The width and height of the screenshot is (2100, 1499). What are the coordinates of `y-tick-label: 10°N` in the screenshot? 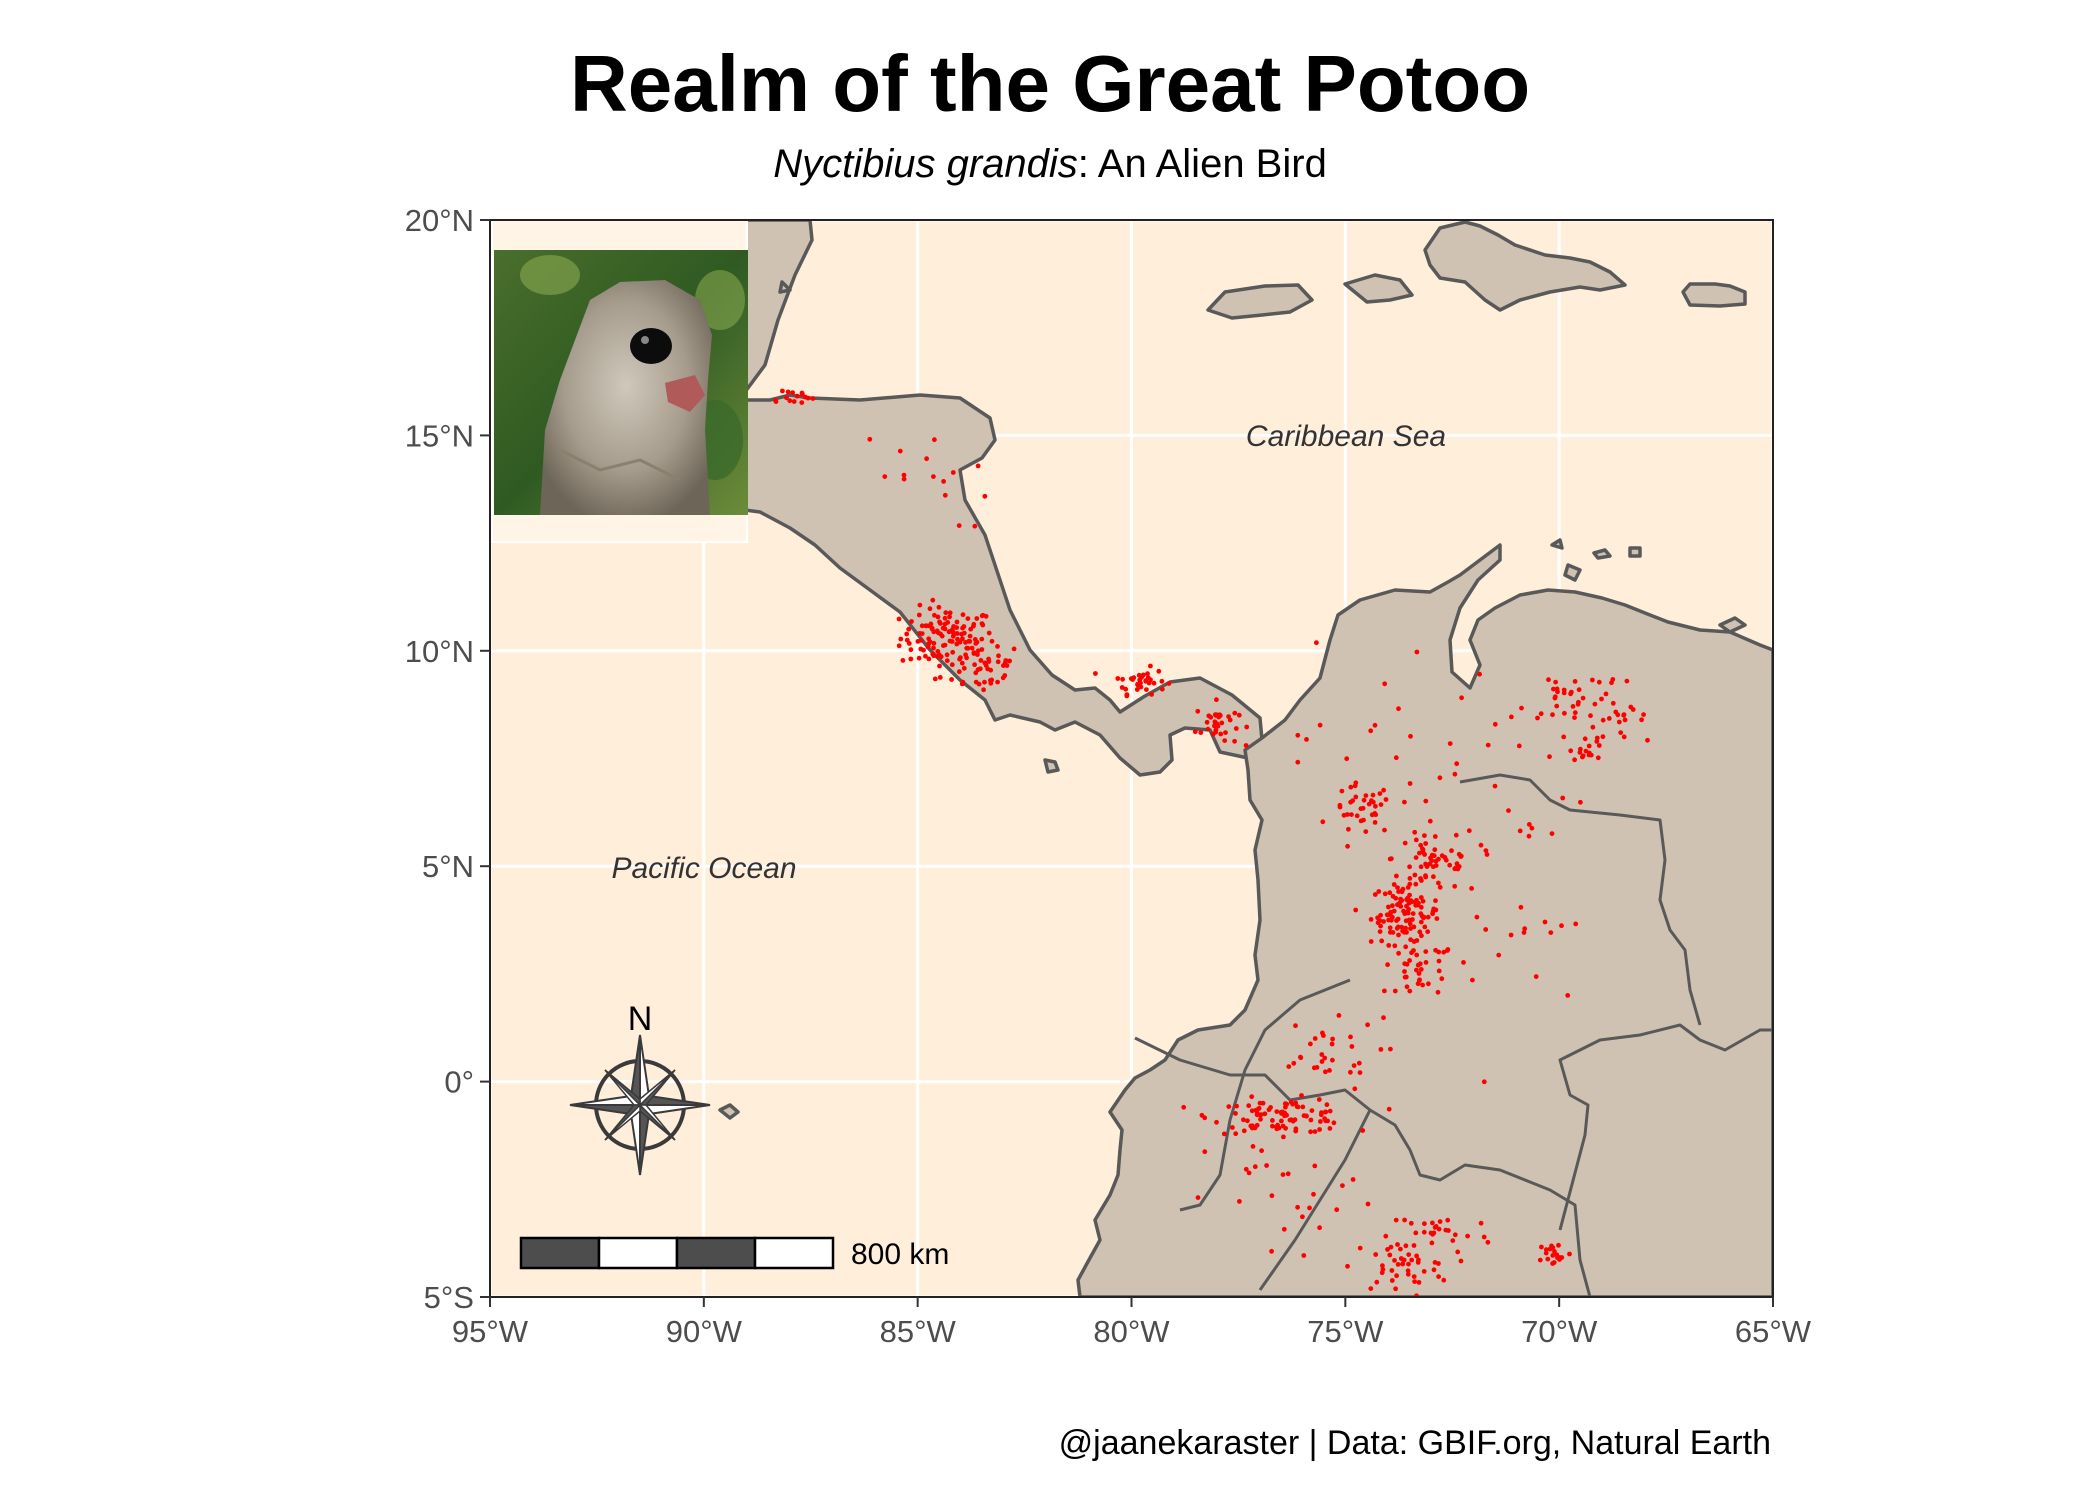 It's located at (439, 651).